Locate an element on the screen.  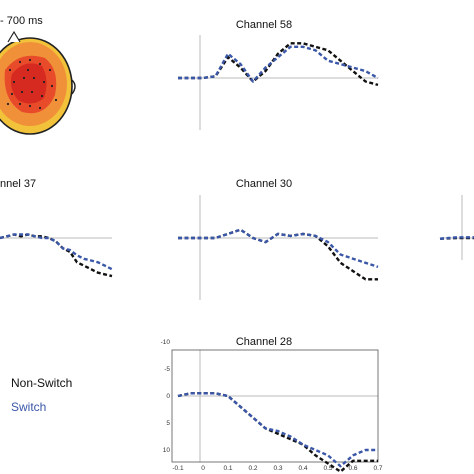
topo-head-outline is located at coordinates (36, 86).